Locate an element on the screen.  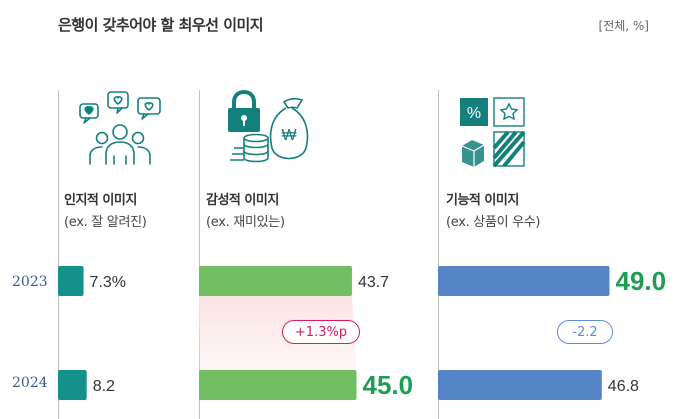
category-title-functional: 기능적 이미지 is located at coordinates (482, 200).